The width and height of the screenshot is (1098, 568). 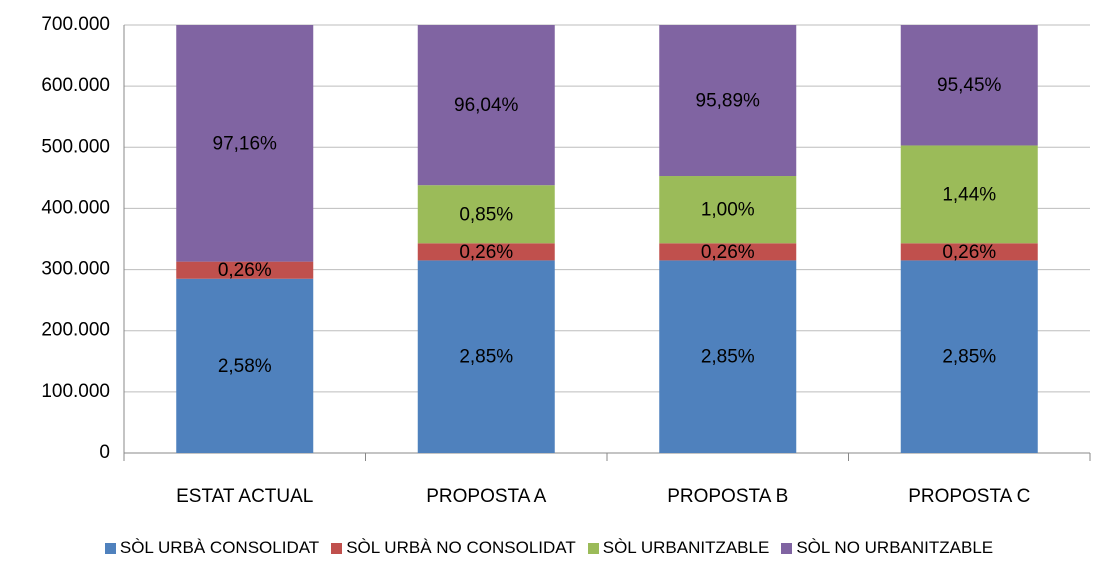 What do you see at coordinates (75, 207) in the screenshot?
I see `y-tick-label: 400.000` at bounding box center [75, 207].